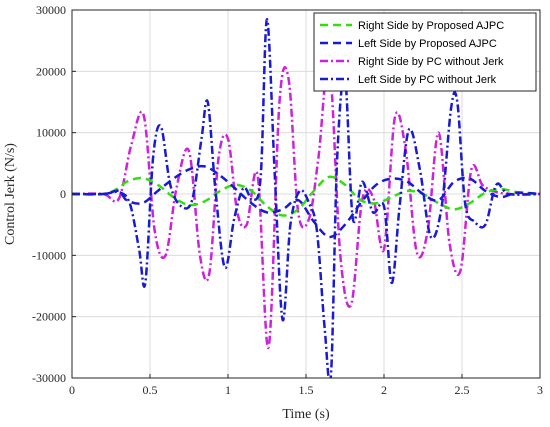 This screenshot has width=550, height=427. Describe the element at coordinates (427, 80) in the screenshot. I see `legend-entry-3: Left Side by PC without Jerk` at that location.